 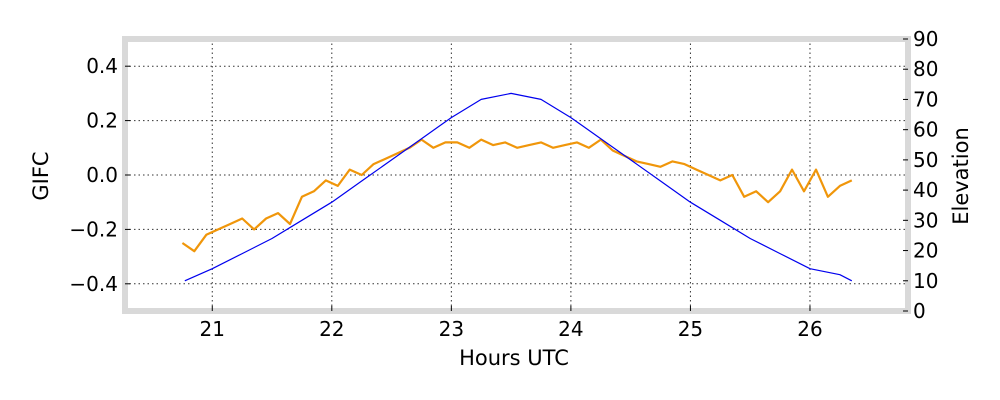 What do you see at coordinates (919, 311) in the screenshot?
I see `y2-tick-label: 0` at bounding box center [919, 311].